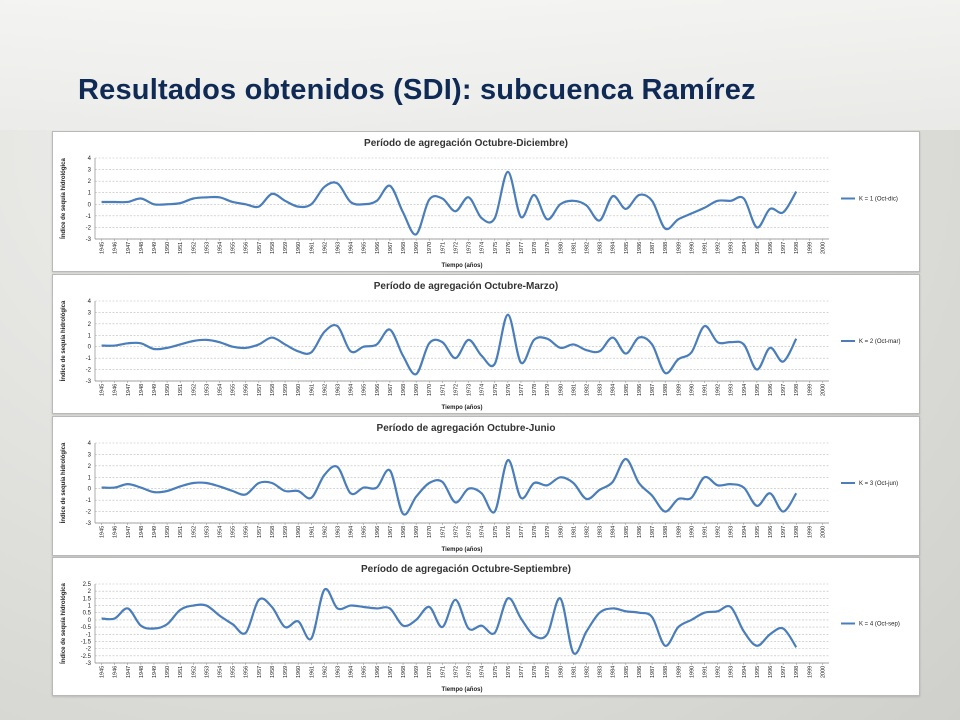 The width and height of the screenshot is (960, 720). Describe the element at coordinates (574, 390) in the screenshot. I see `x-tick-label: 1981` at that location.